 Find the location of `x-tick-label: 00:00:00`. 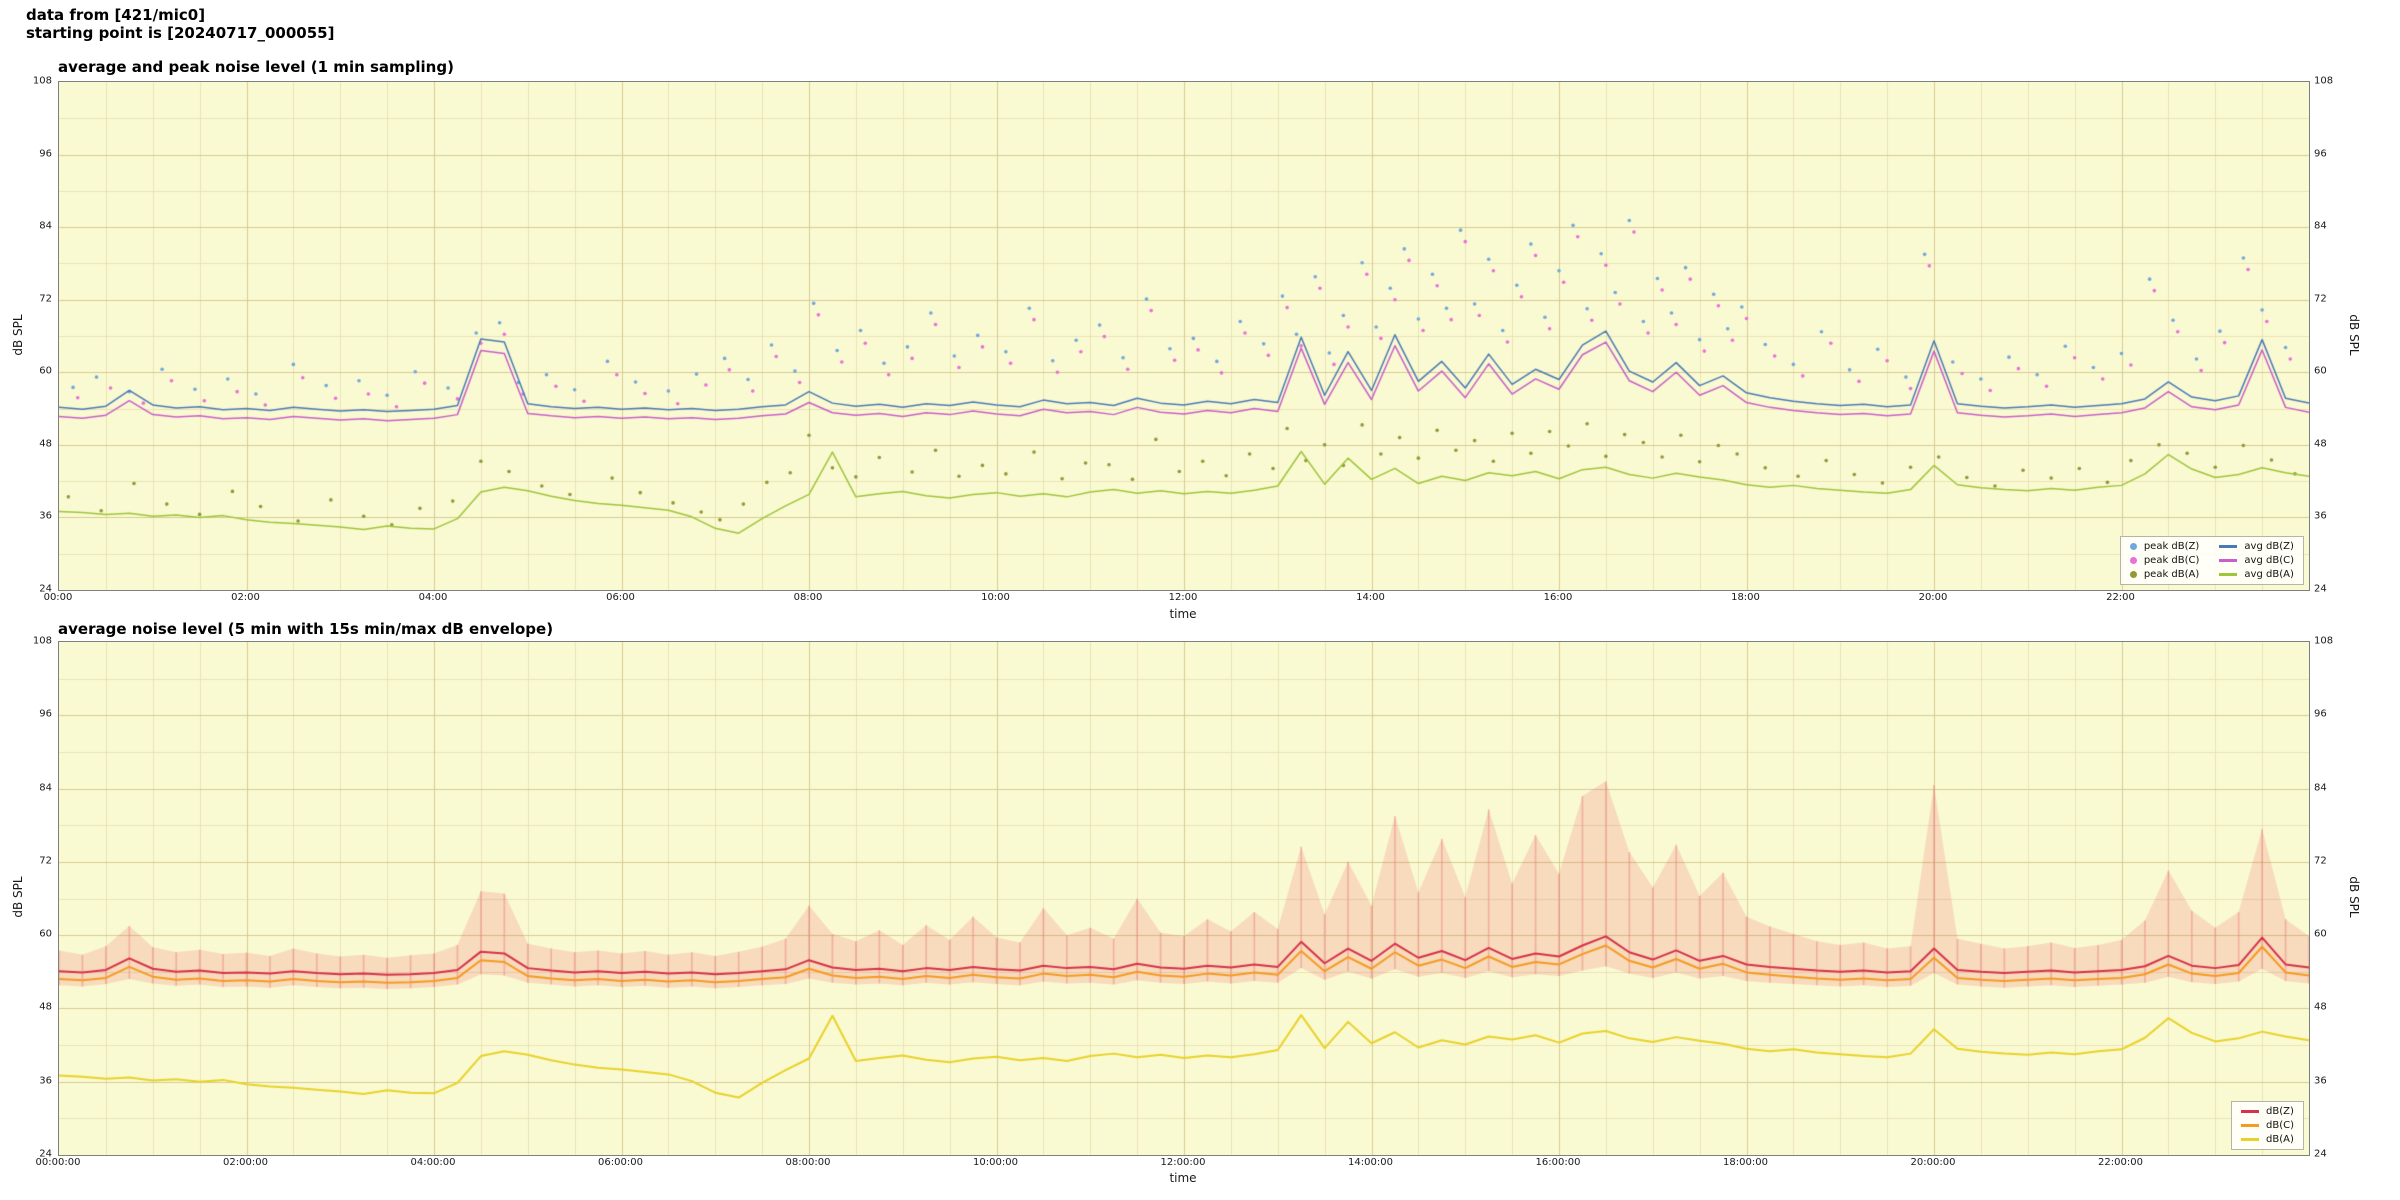

x-tick-label: 00:00:00 is located at coordinates (58, 1162).